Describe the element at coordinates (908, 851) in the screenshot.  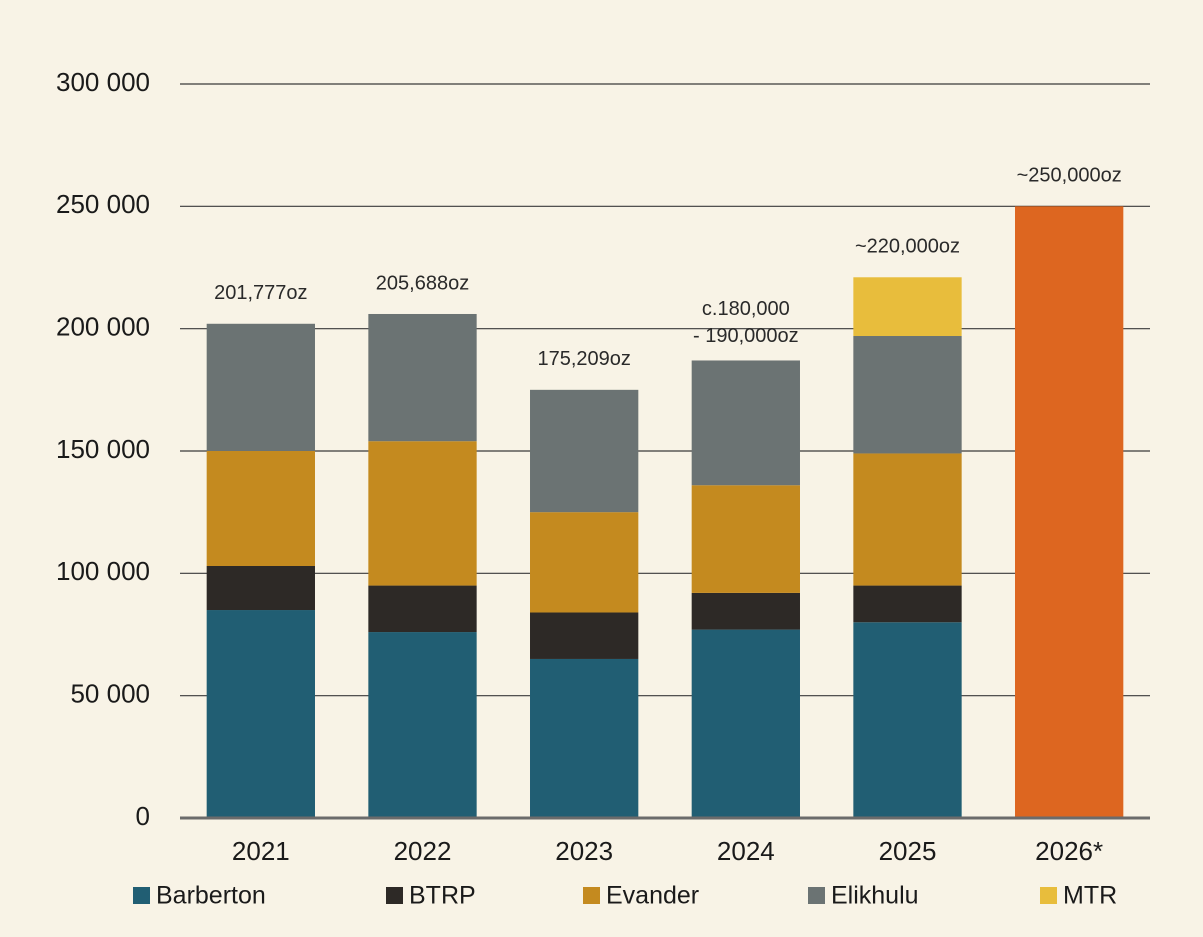
I see `x-tick-label: 2025` at that location.